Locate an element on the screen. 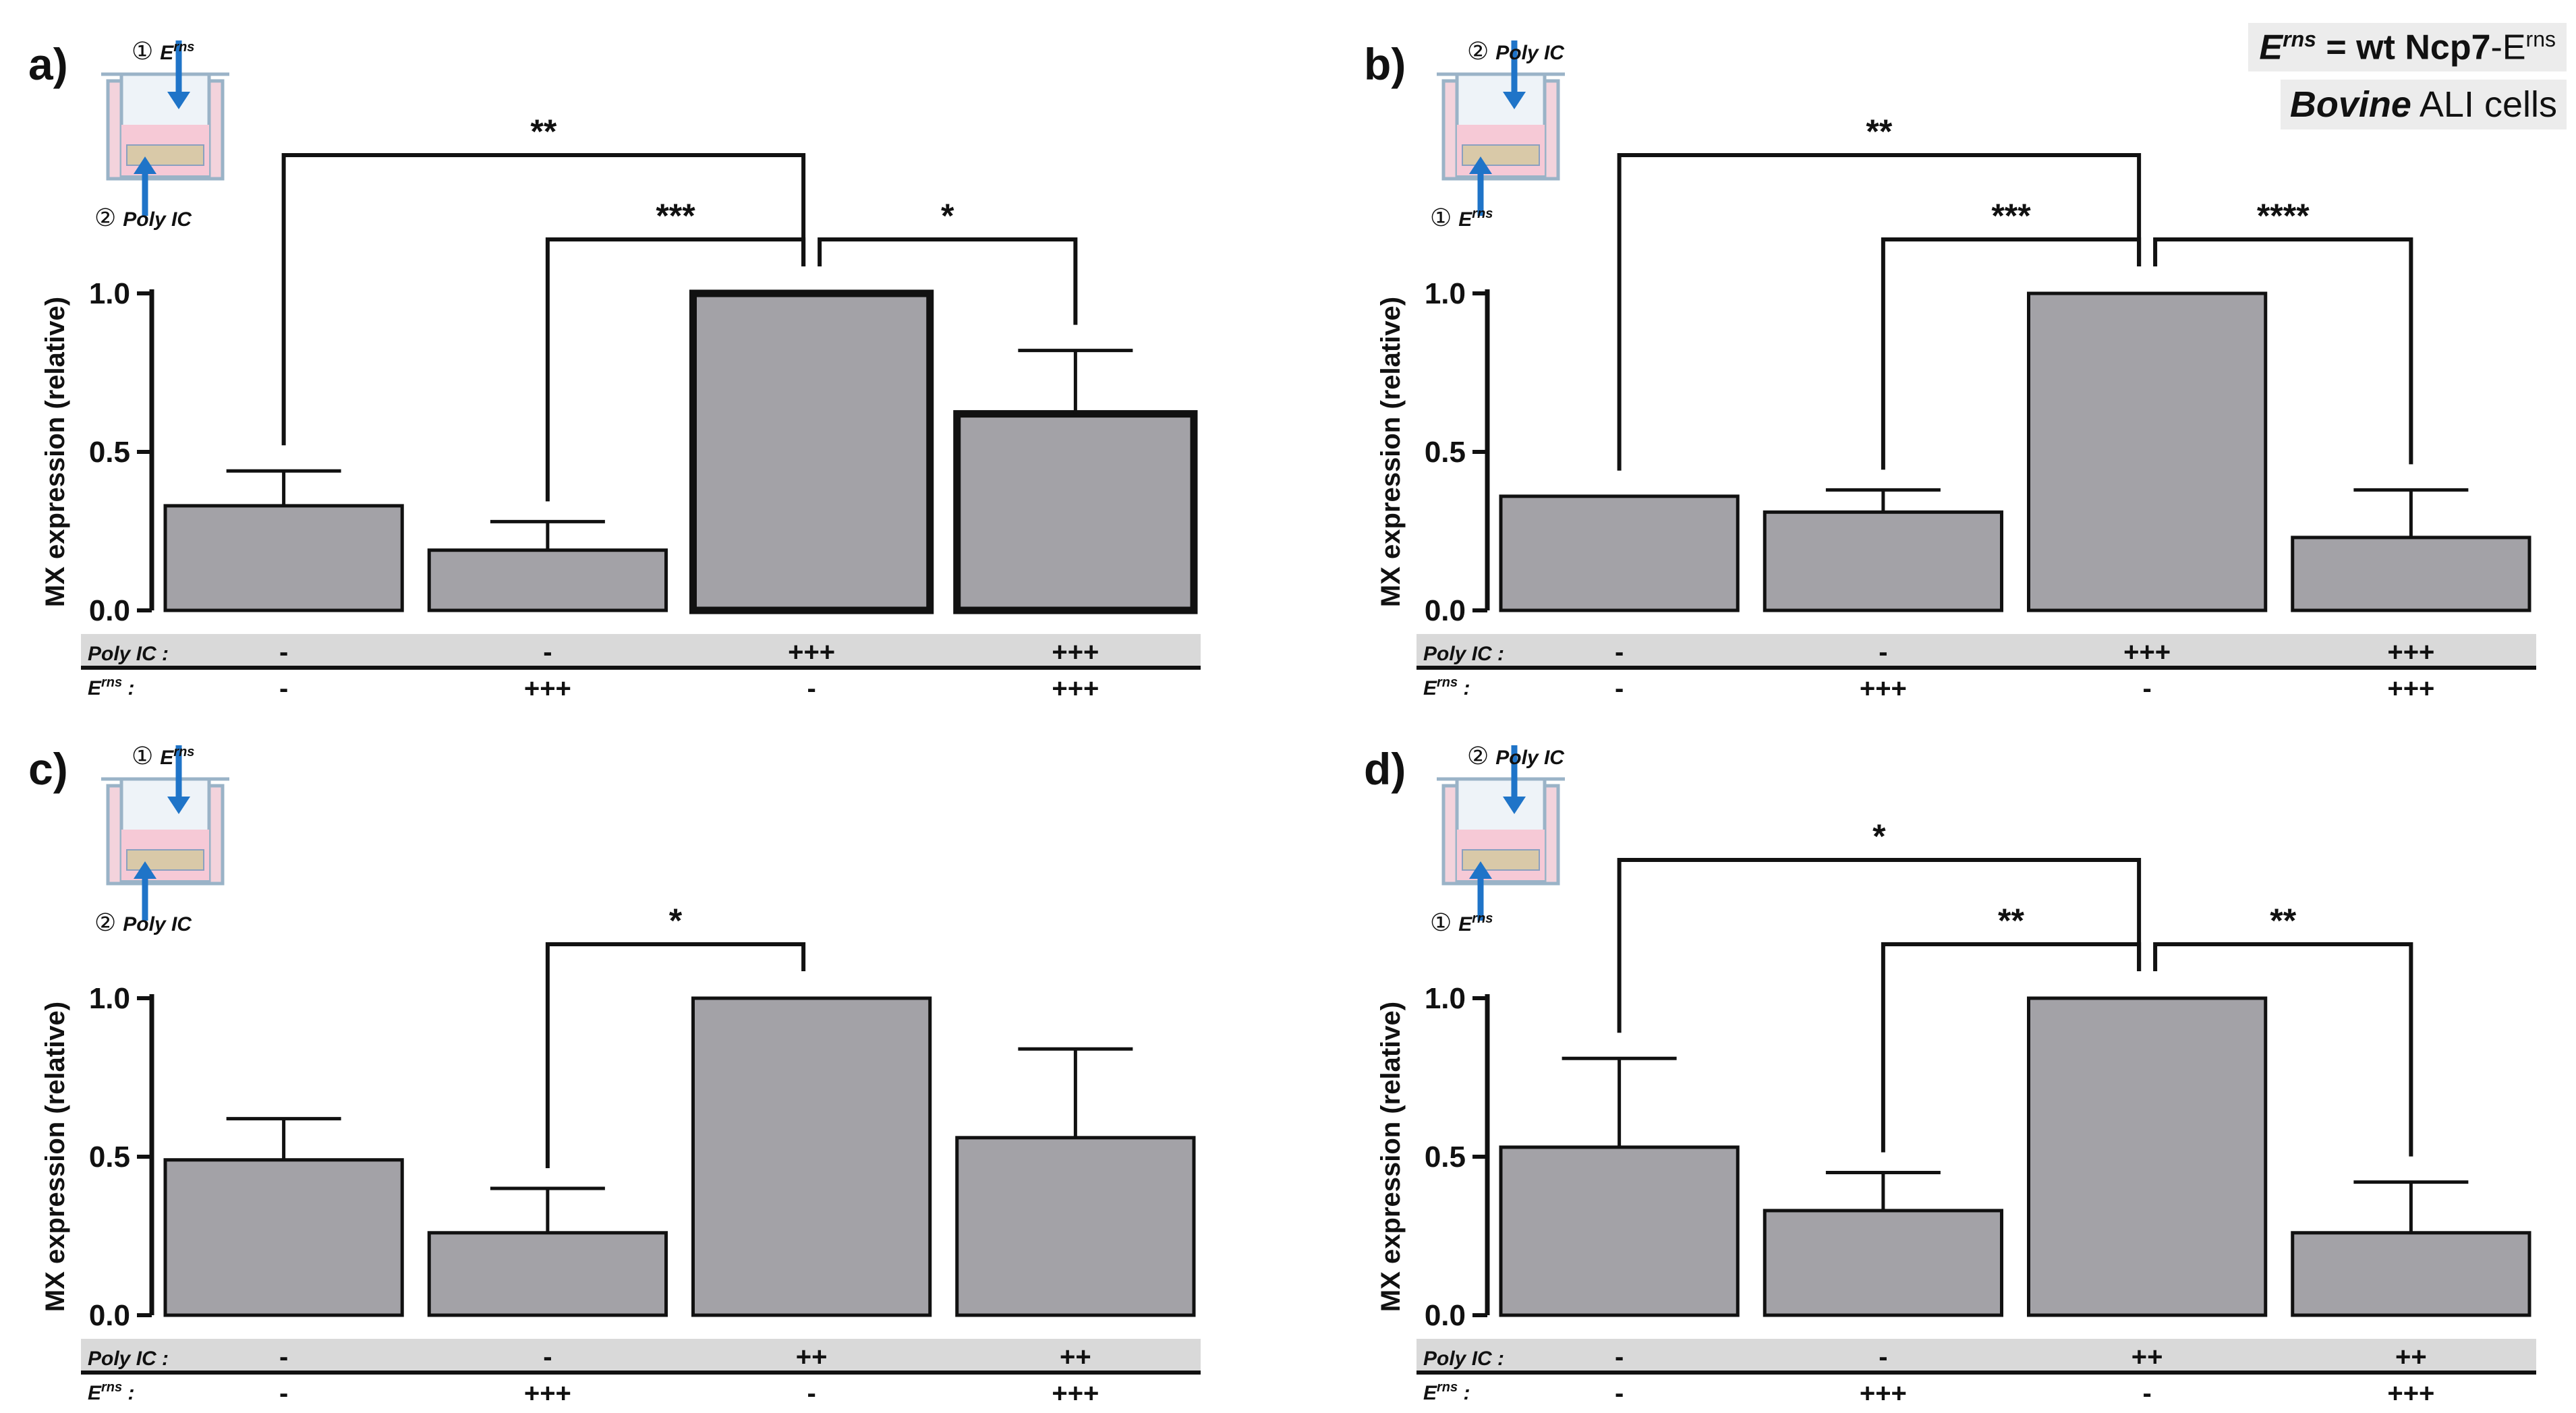  legend-cell-type: Bovine ALI cells is located at coordinates (2423, 104).